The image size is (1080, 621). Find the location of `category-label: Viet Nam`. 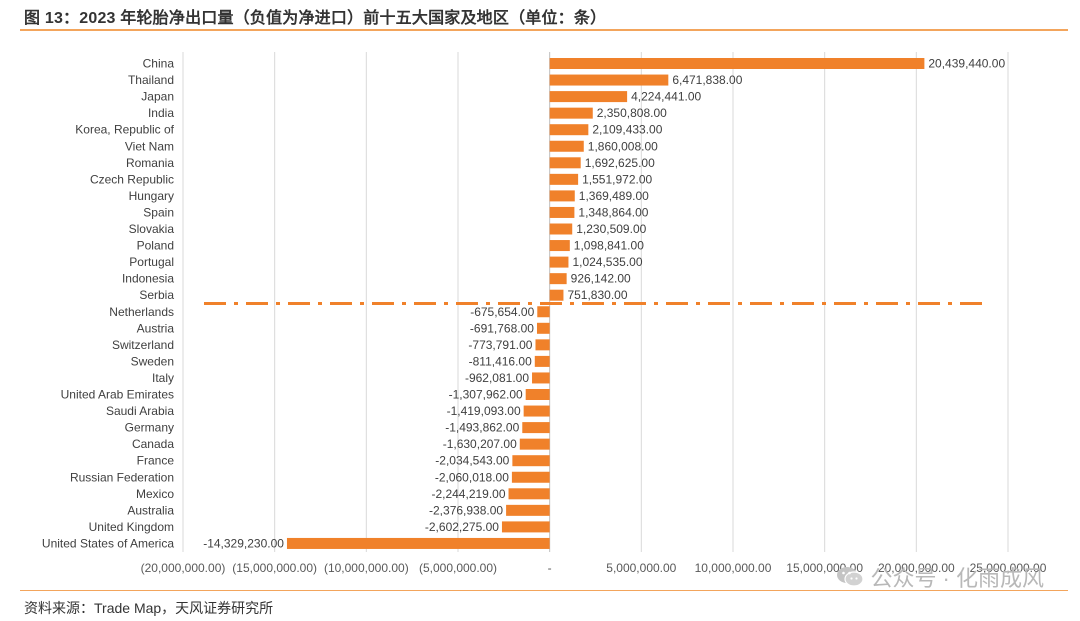

category-label: Viet Nam is located at coordinates (149, 146).